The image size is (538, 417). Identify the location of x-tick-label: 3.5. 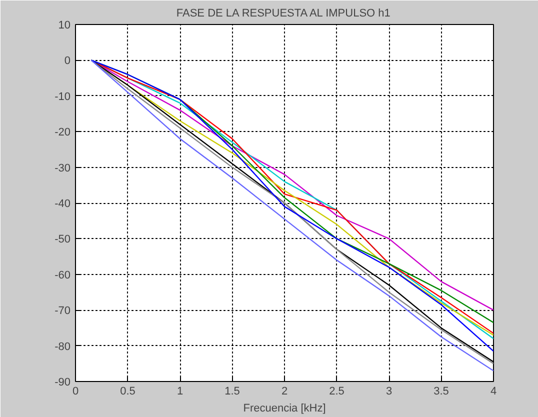
(441, 392).